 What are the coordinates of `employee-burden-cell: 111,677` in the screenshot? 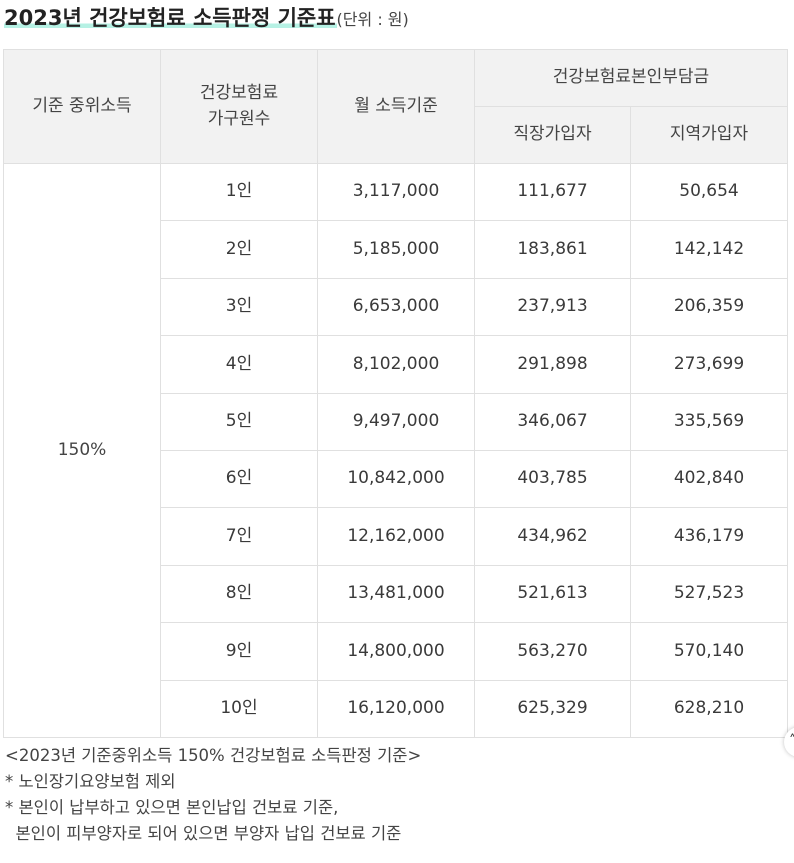 It's located at (552, 192).